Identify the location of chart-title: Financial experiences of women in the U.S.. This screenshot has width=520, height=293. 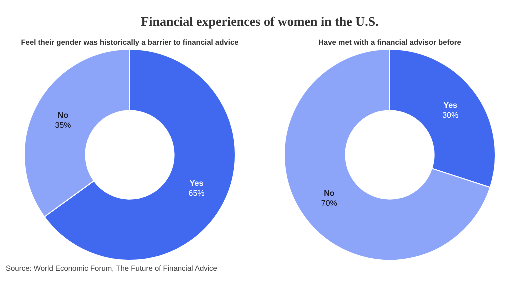
(260, 22).